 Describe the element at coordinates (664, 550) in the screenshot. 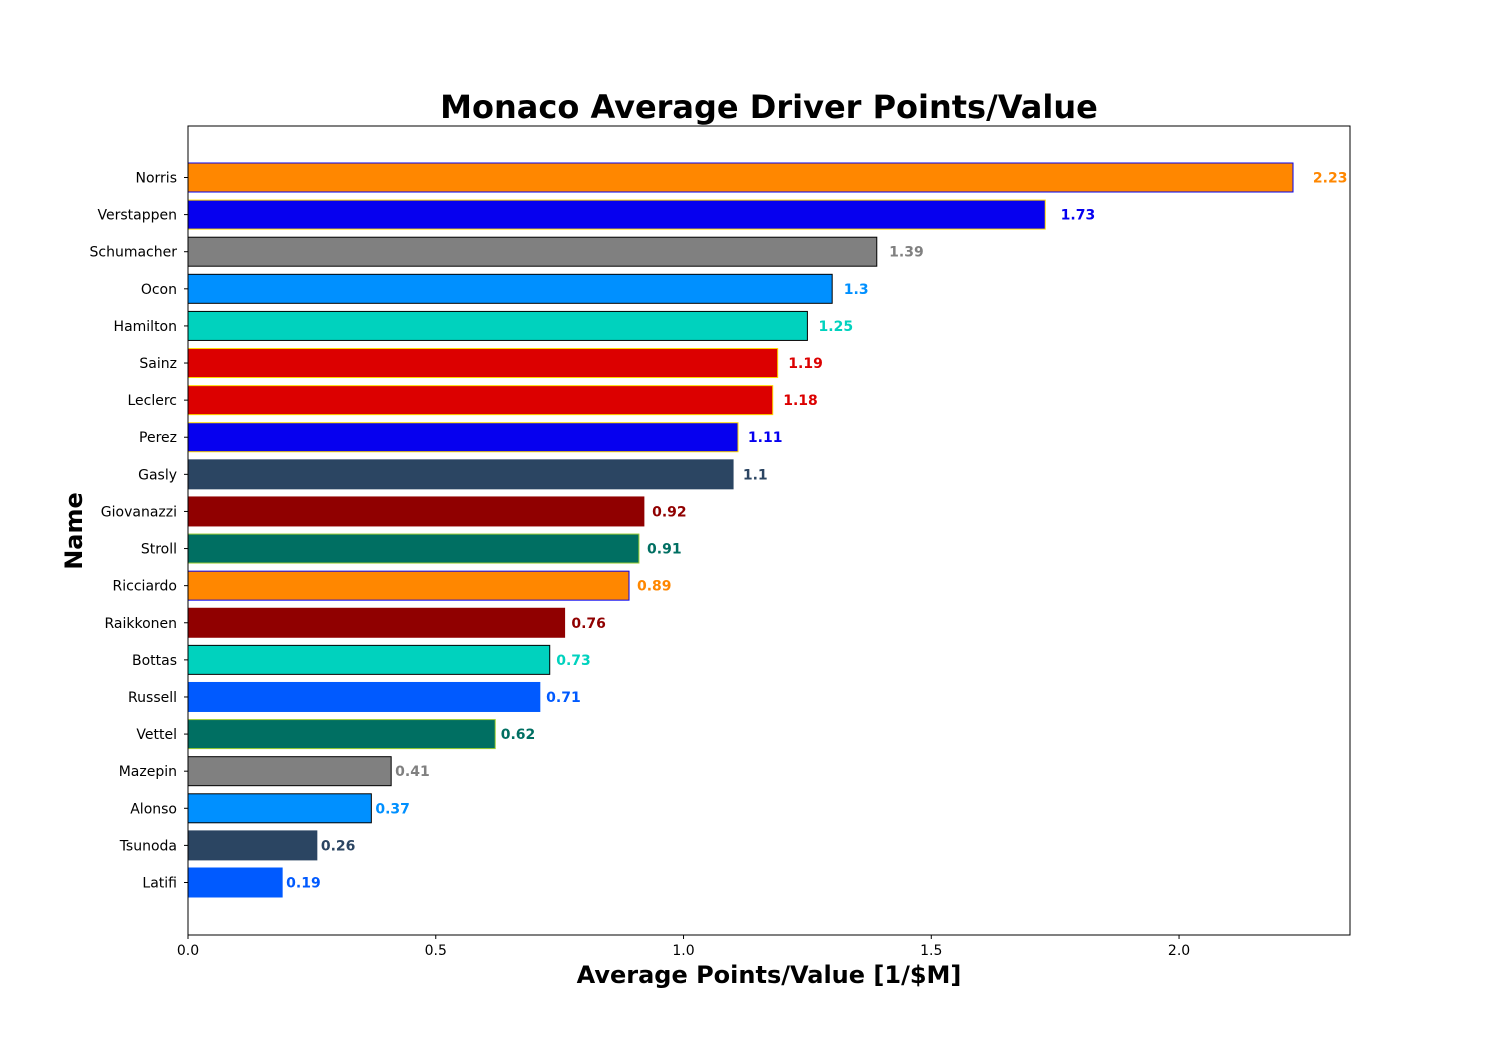

I see `value-label: 0.91` at that location.